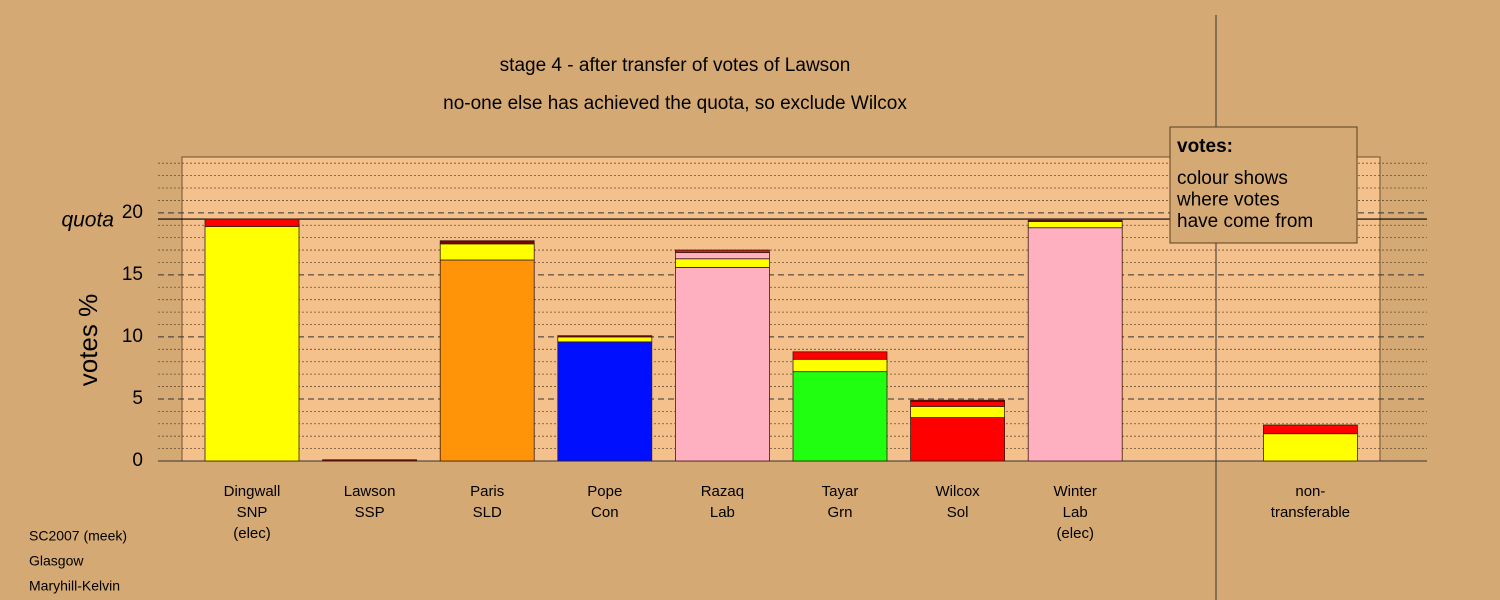 This screenshot has width=1500, height=600. I want to click on footer-text: Maryhill-Kelvin, so click(74, 586).